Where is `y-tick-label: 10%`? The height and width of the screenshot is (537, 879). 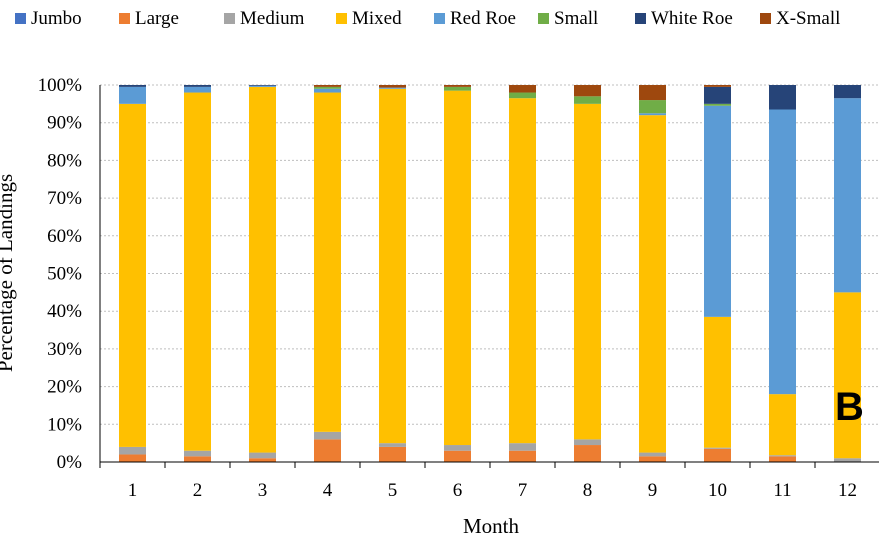
y-tick-label: 10% is located at coordinates (64, 424).